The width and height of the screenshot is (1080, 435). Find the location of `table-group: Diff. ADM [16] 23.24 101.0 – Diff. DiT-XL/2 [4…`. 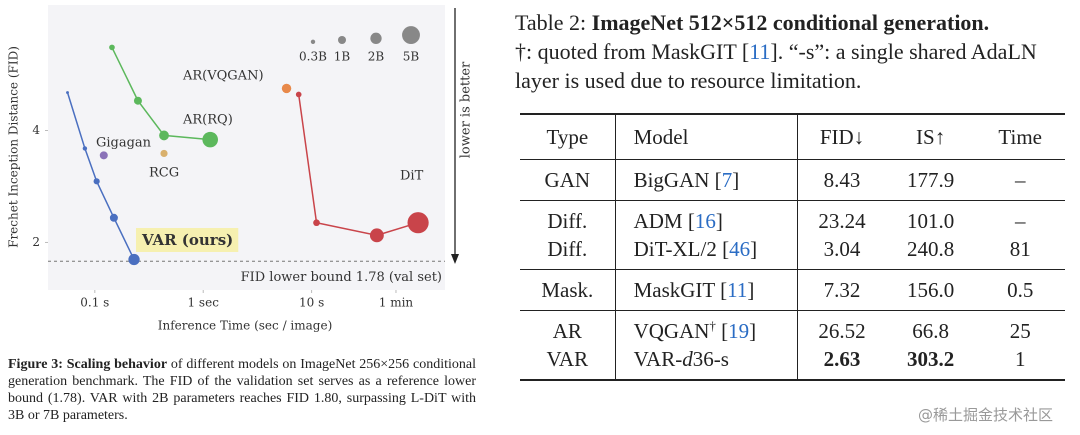

table-group: Diff. ADM [16] 23.24 101.0 – Diff. DiT-XL/2 [4… is located at coordinates (792, 235).